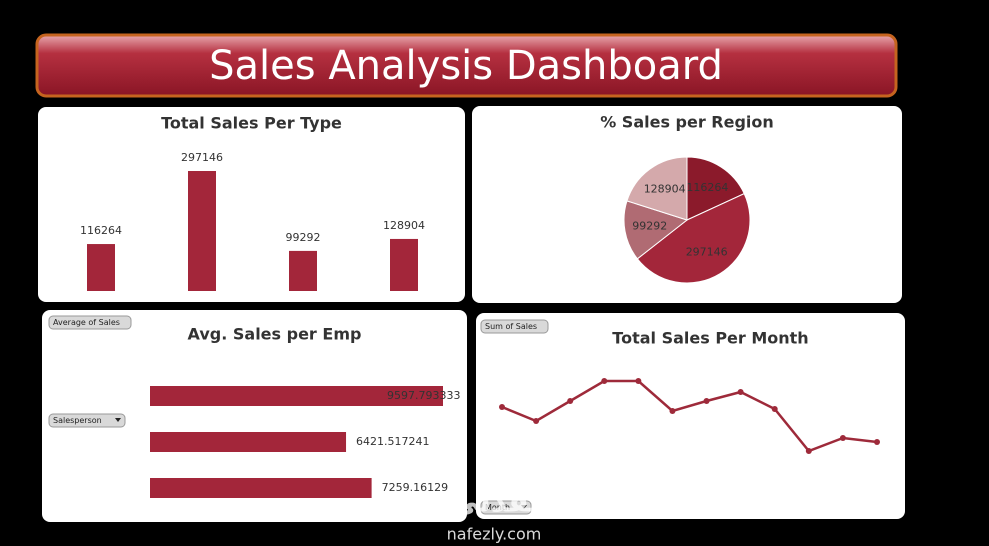  I want to click on field-button-label: Salesperson, so click(77, 420).